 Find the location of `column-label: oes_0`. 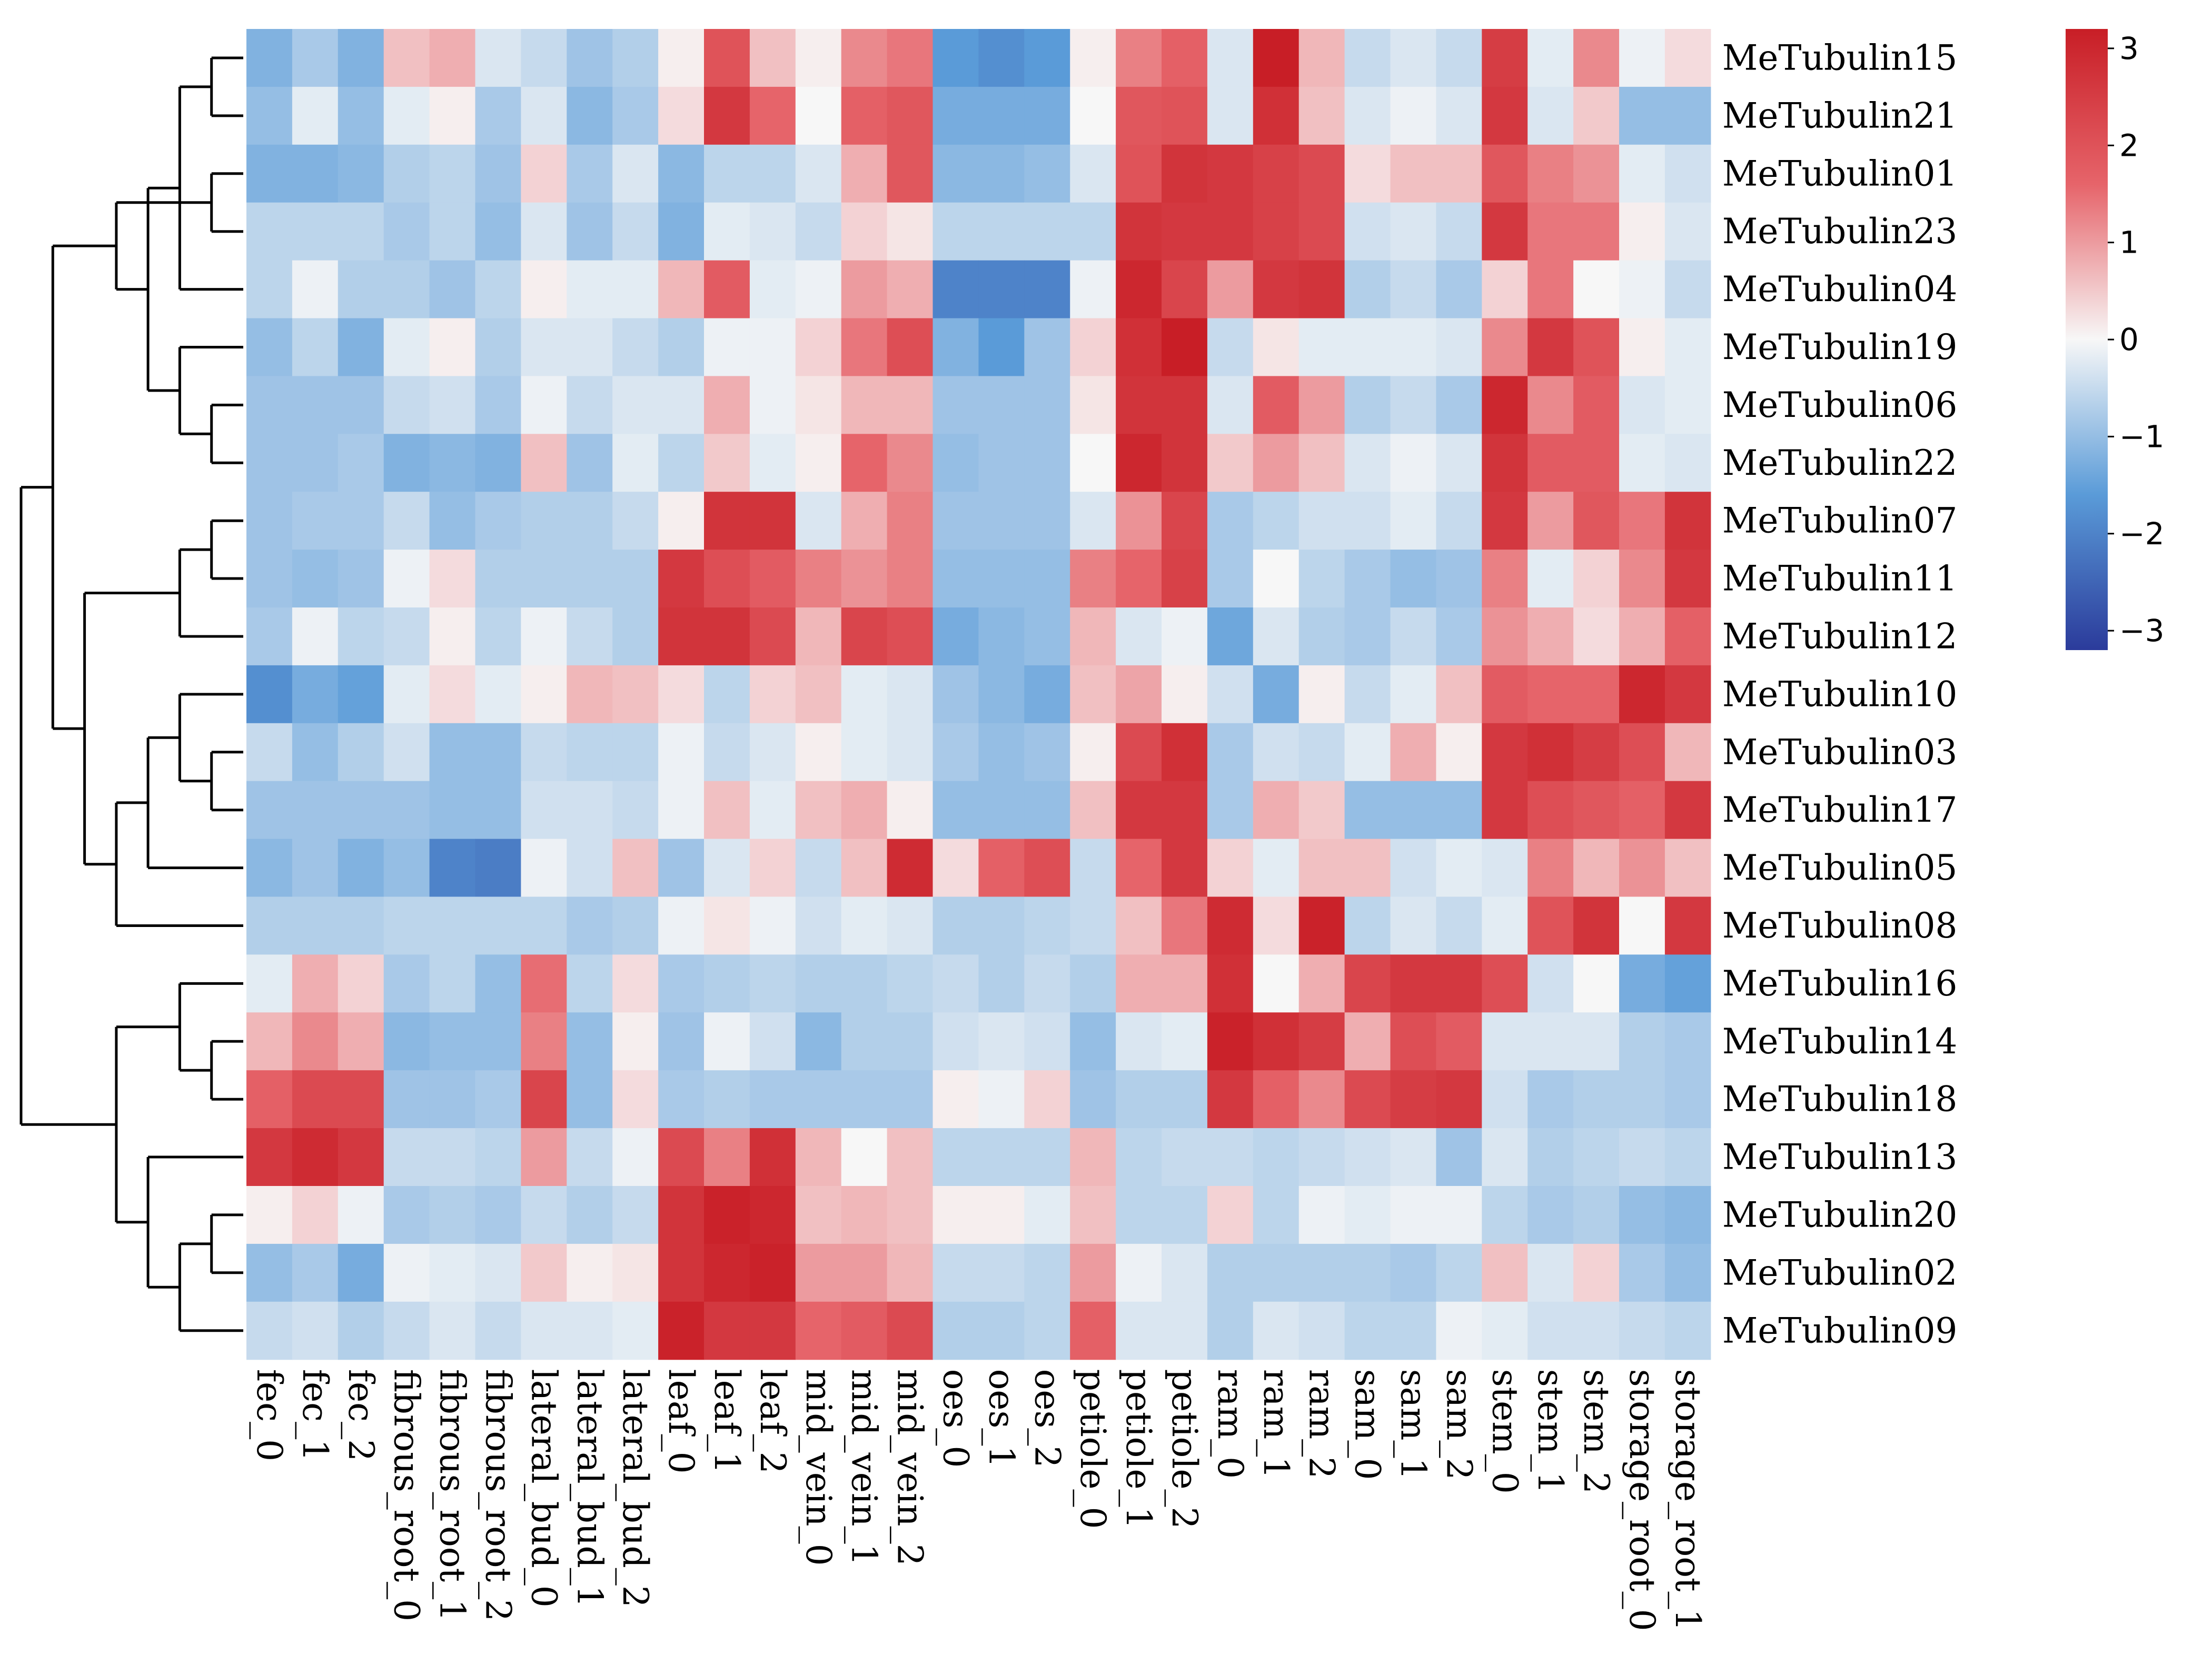

column-label: oes_0 is located at coordinates (956, 1418).